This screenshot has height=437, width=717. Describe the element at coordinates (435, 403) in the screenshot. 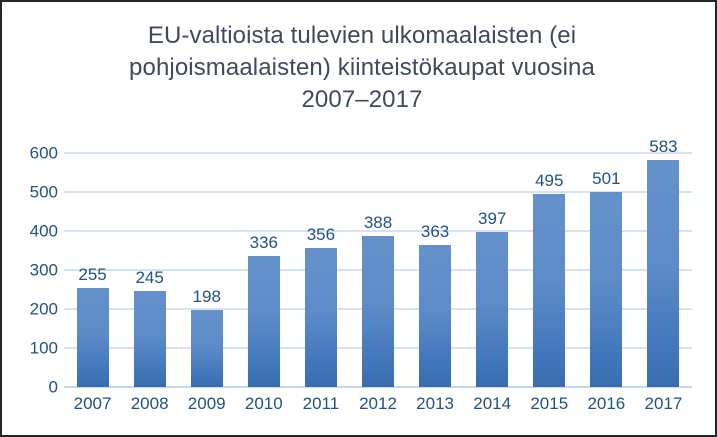

I see `x-axis-tick-label: 2013` at that location.